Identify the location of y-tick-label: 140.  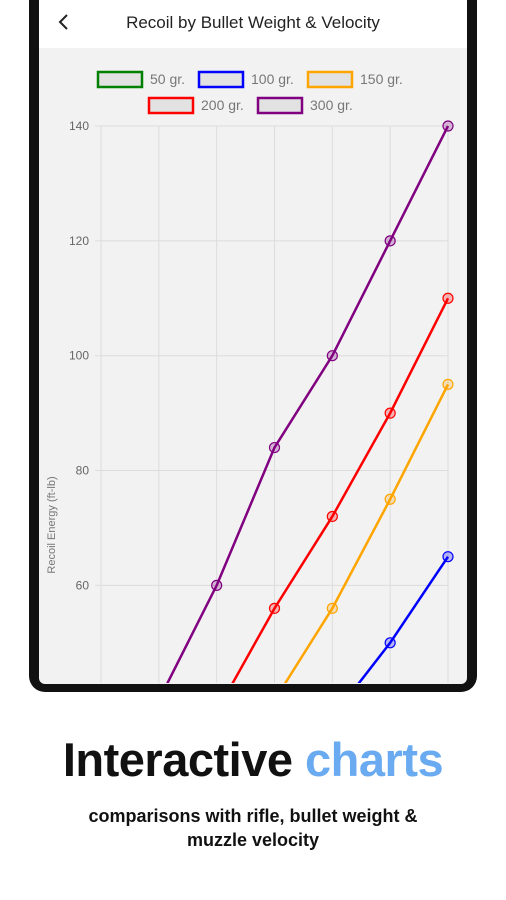
(79, 126).